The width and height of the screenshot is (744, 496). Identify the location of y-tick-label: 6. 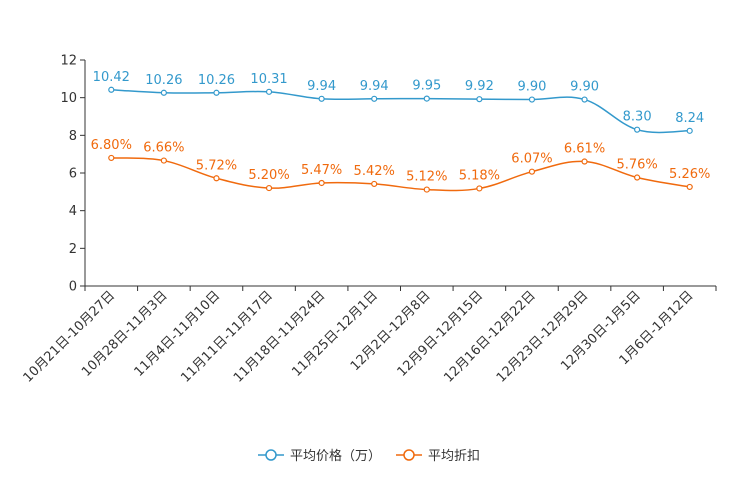
(73, 174).